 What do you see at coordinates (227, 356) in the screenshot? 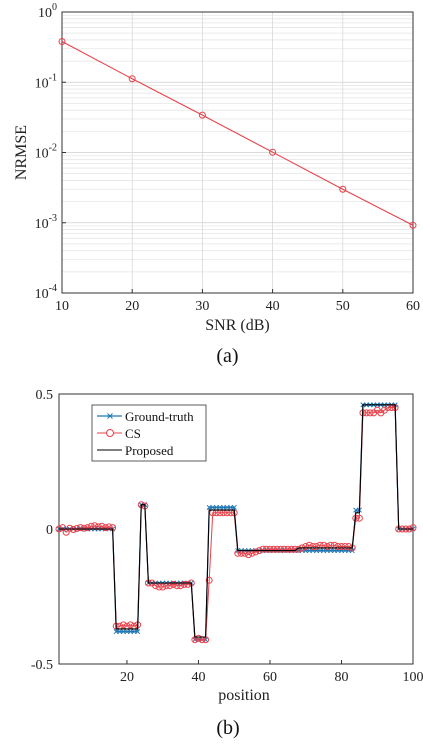
I see `panel-label-a: (a)` at bounding box center [227, 356].